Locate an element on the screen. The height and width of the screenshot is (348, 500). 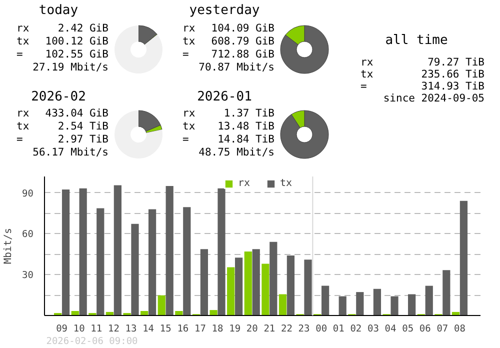
text: rx 1.37 TiB is located at coordinates (228, 114).